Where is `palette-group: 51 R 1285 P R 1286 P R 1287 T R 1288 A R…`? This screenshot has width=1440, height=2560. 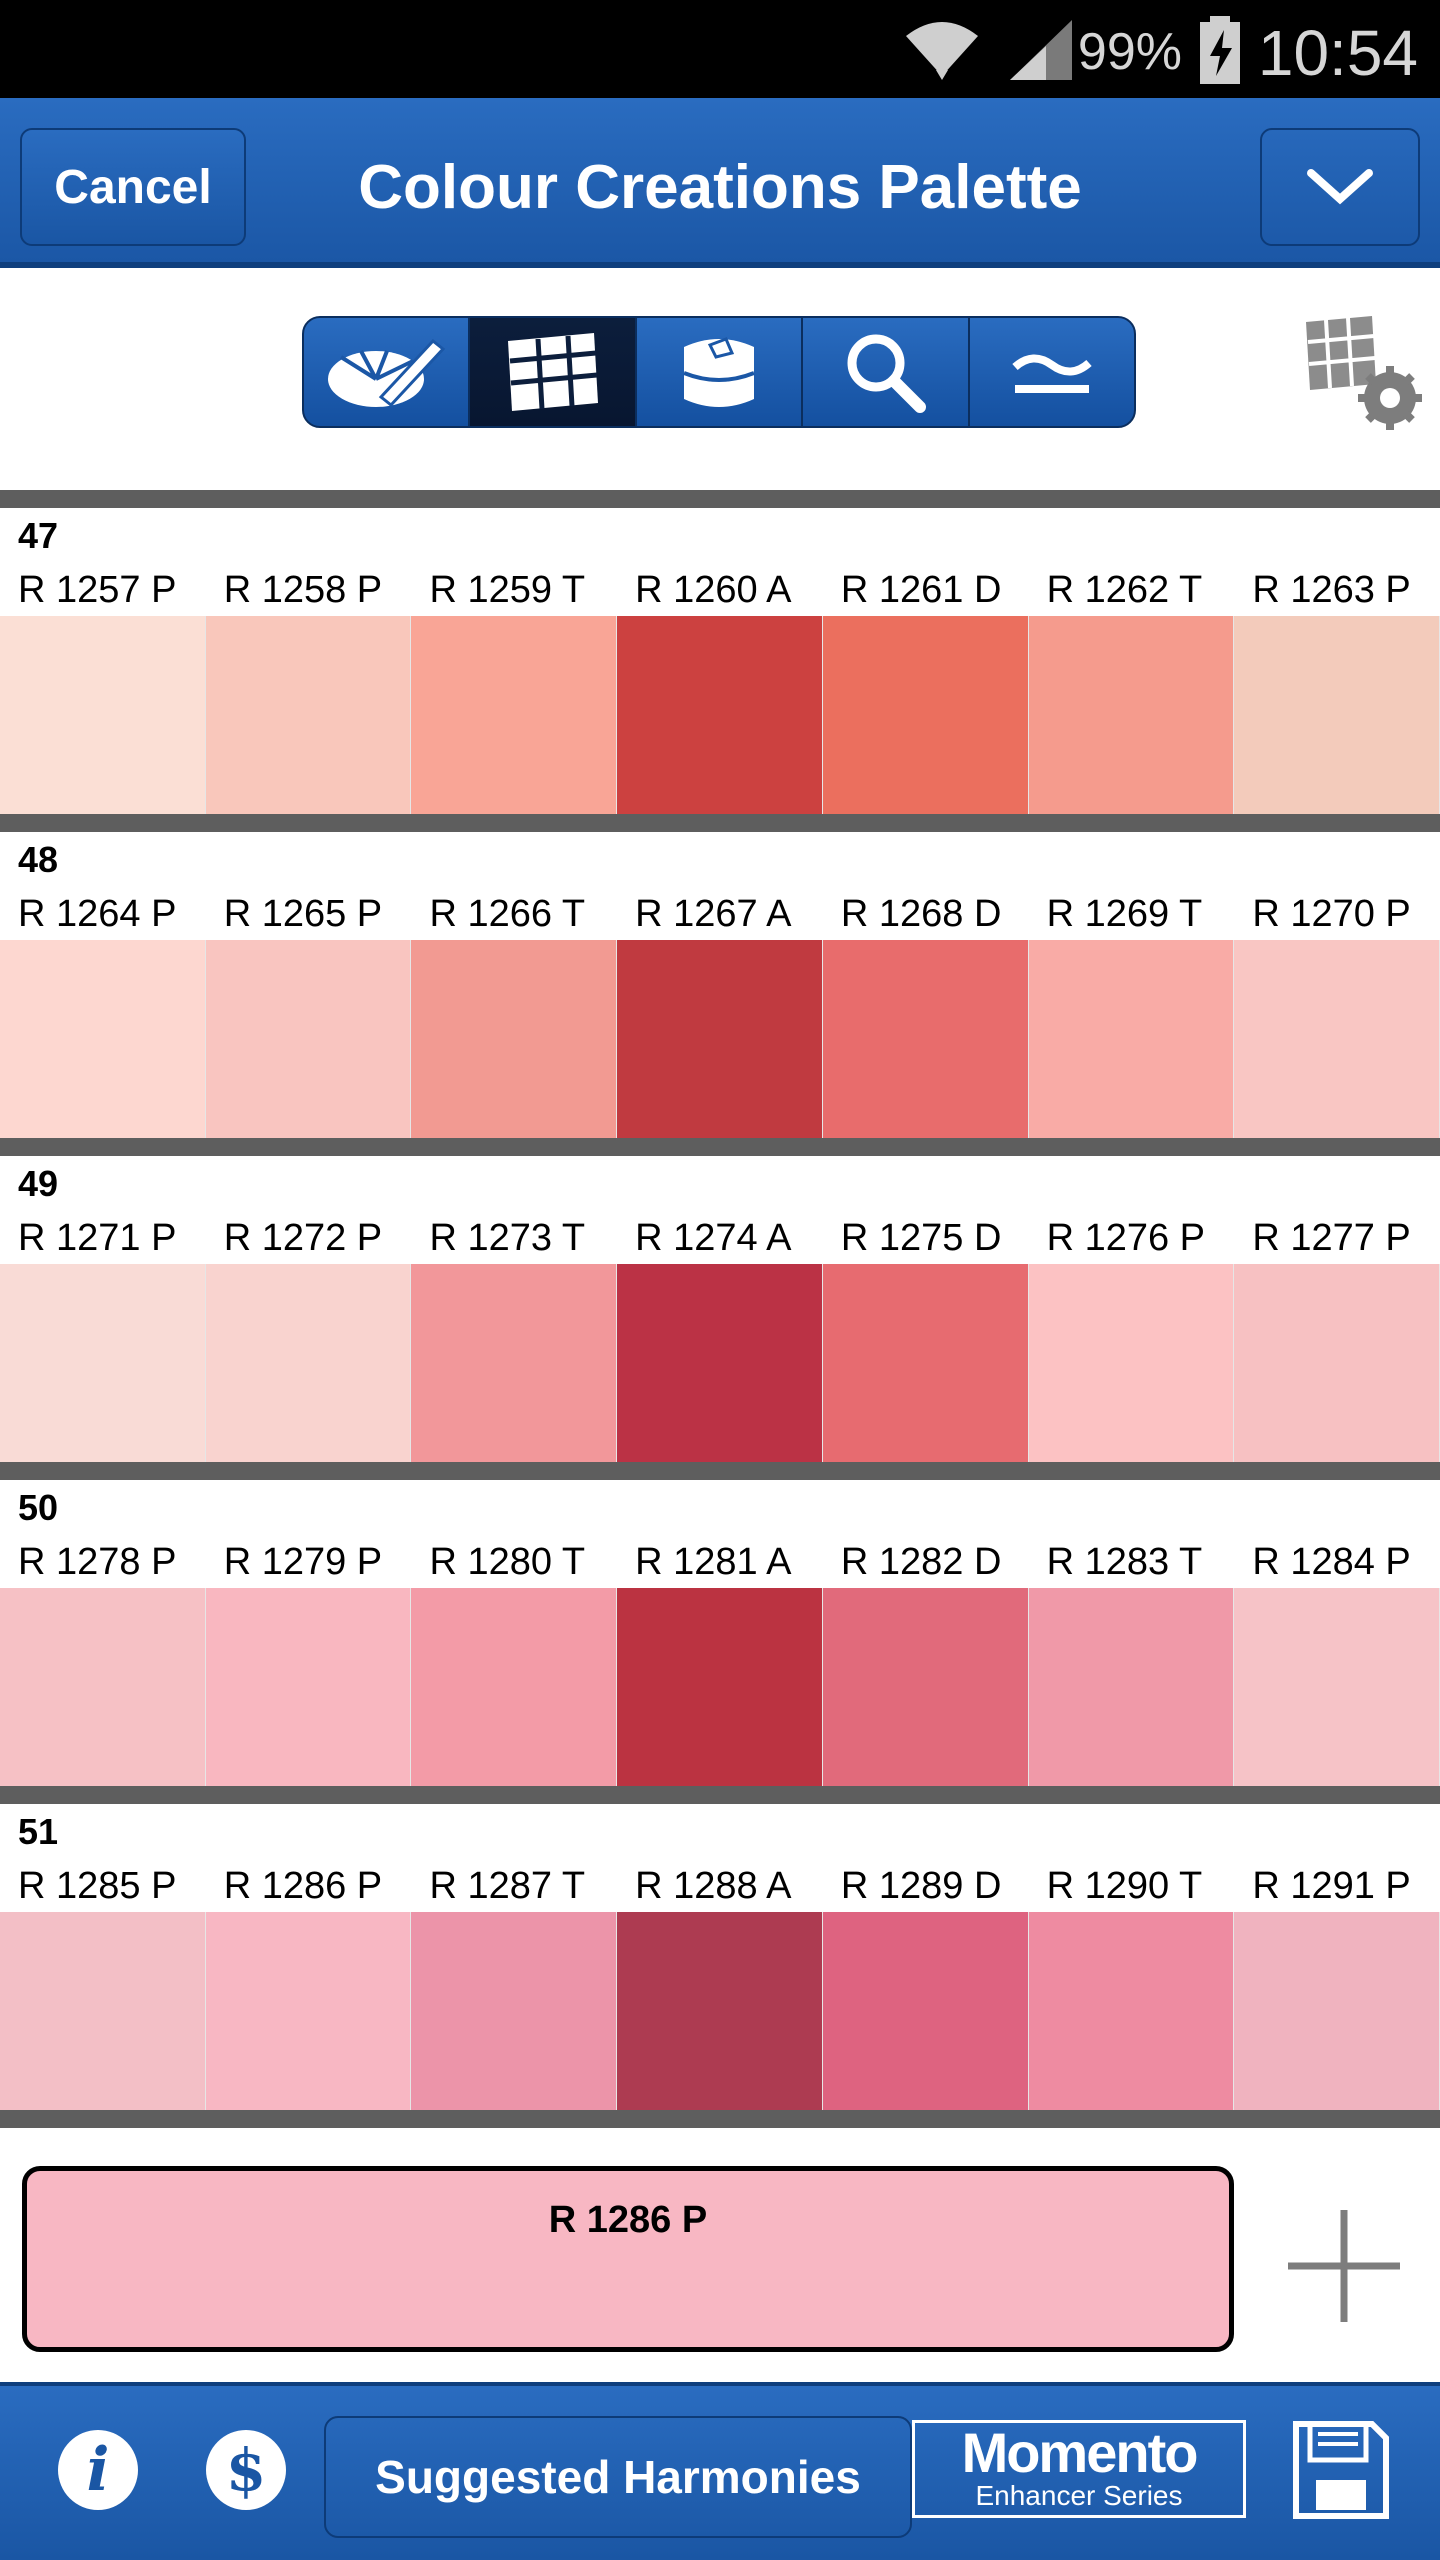 palette-group: 51 R 1285 P R 1286 P R 1287 T R 1288 A R… is located at coordinates (720, 1957).